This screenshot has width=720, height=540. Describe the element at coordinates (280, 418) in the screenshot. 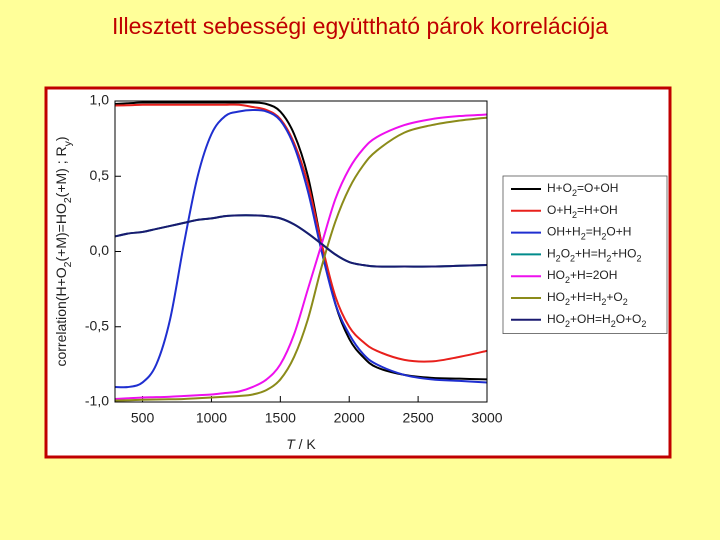

I see `x-tick-label: 1500` at that location.